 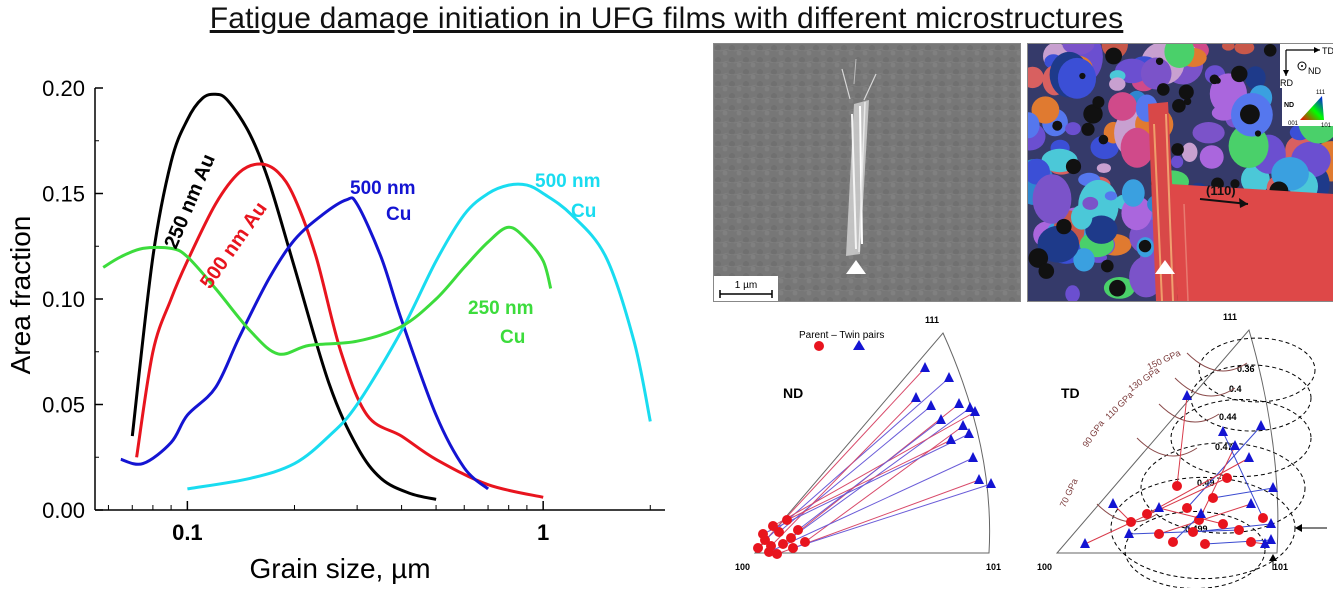 What do you see at coordinates (63, 88) in the screenshot?
I see `y-tick-label: 0.20` at bounding box center [63, 88].